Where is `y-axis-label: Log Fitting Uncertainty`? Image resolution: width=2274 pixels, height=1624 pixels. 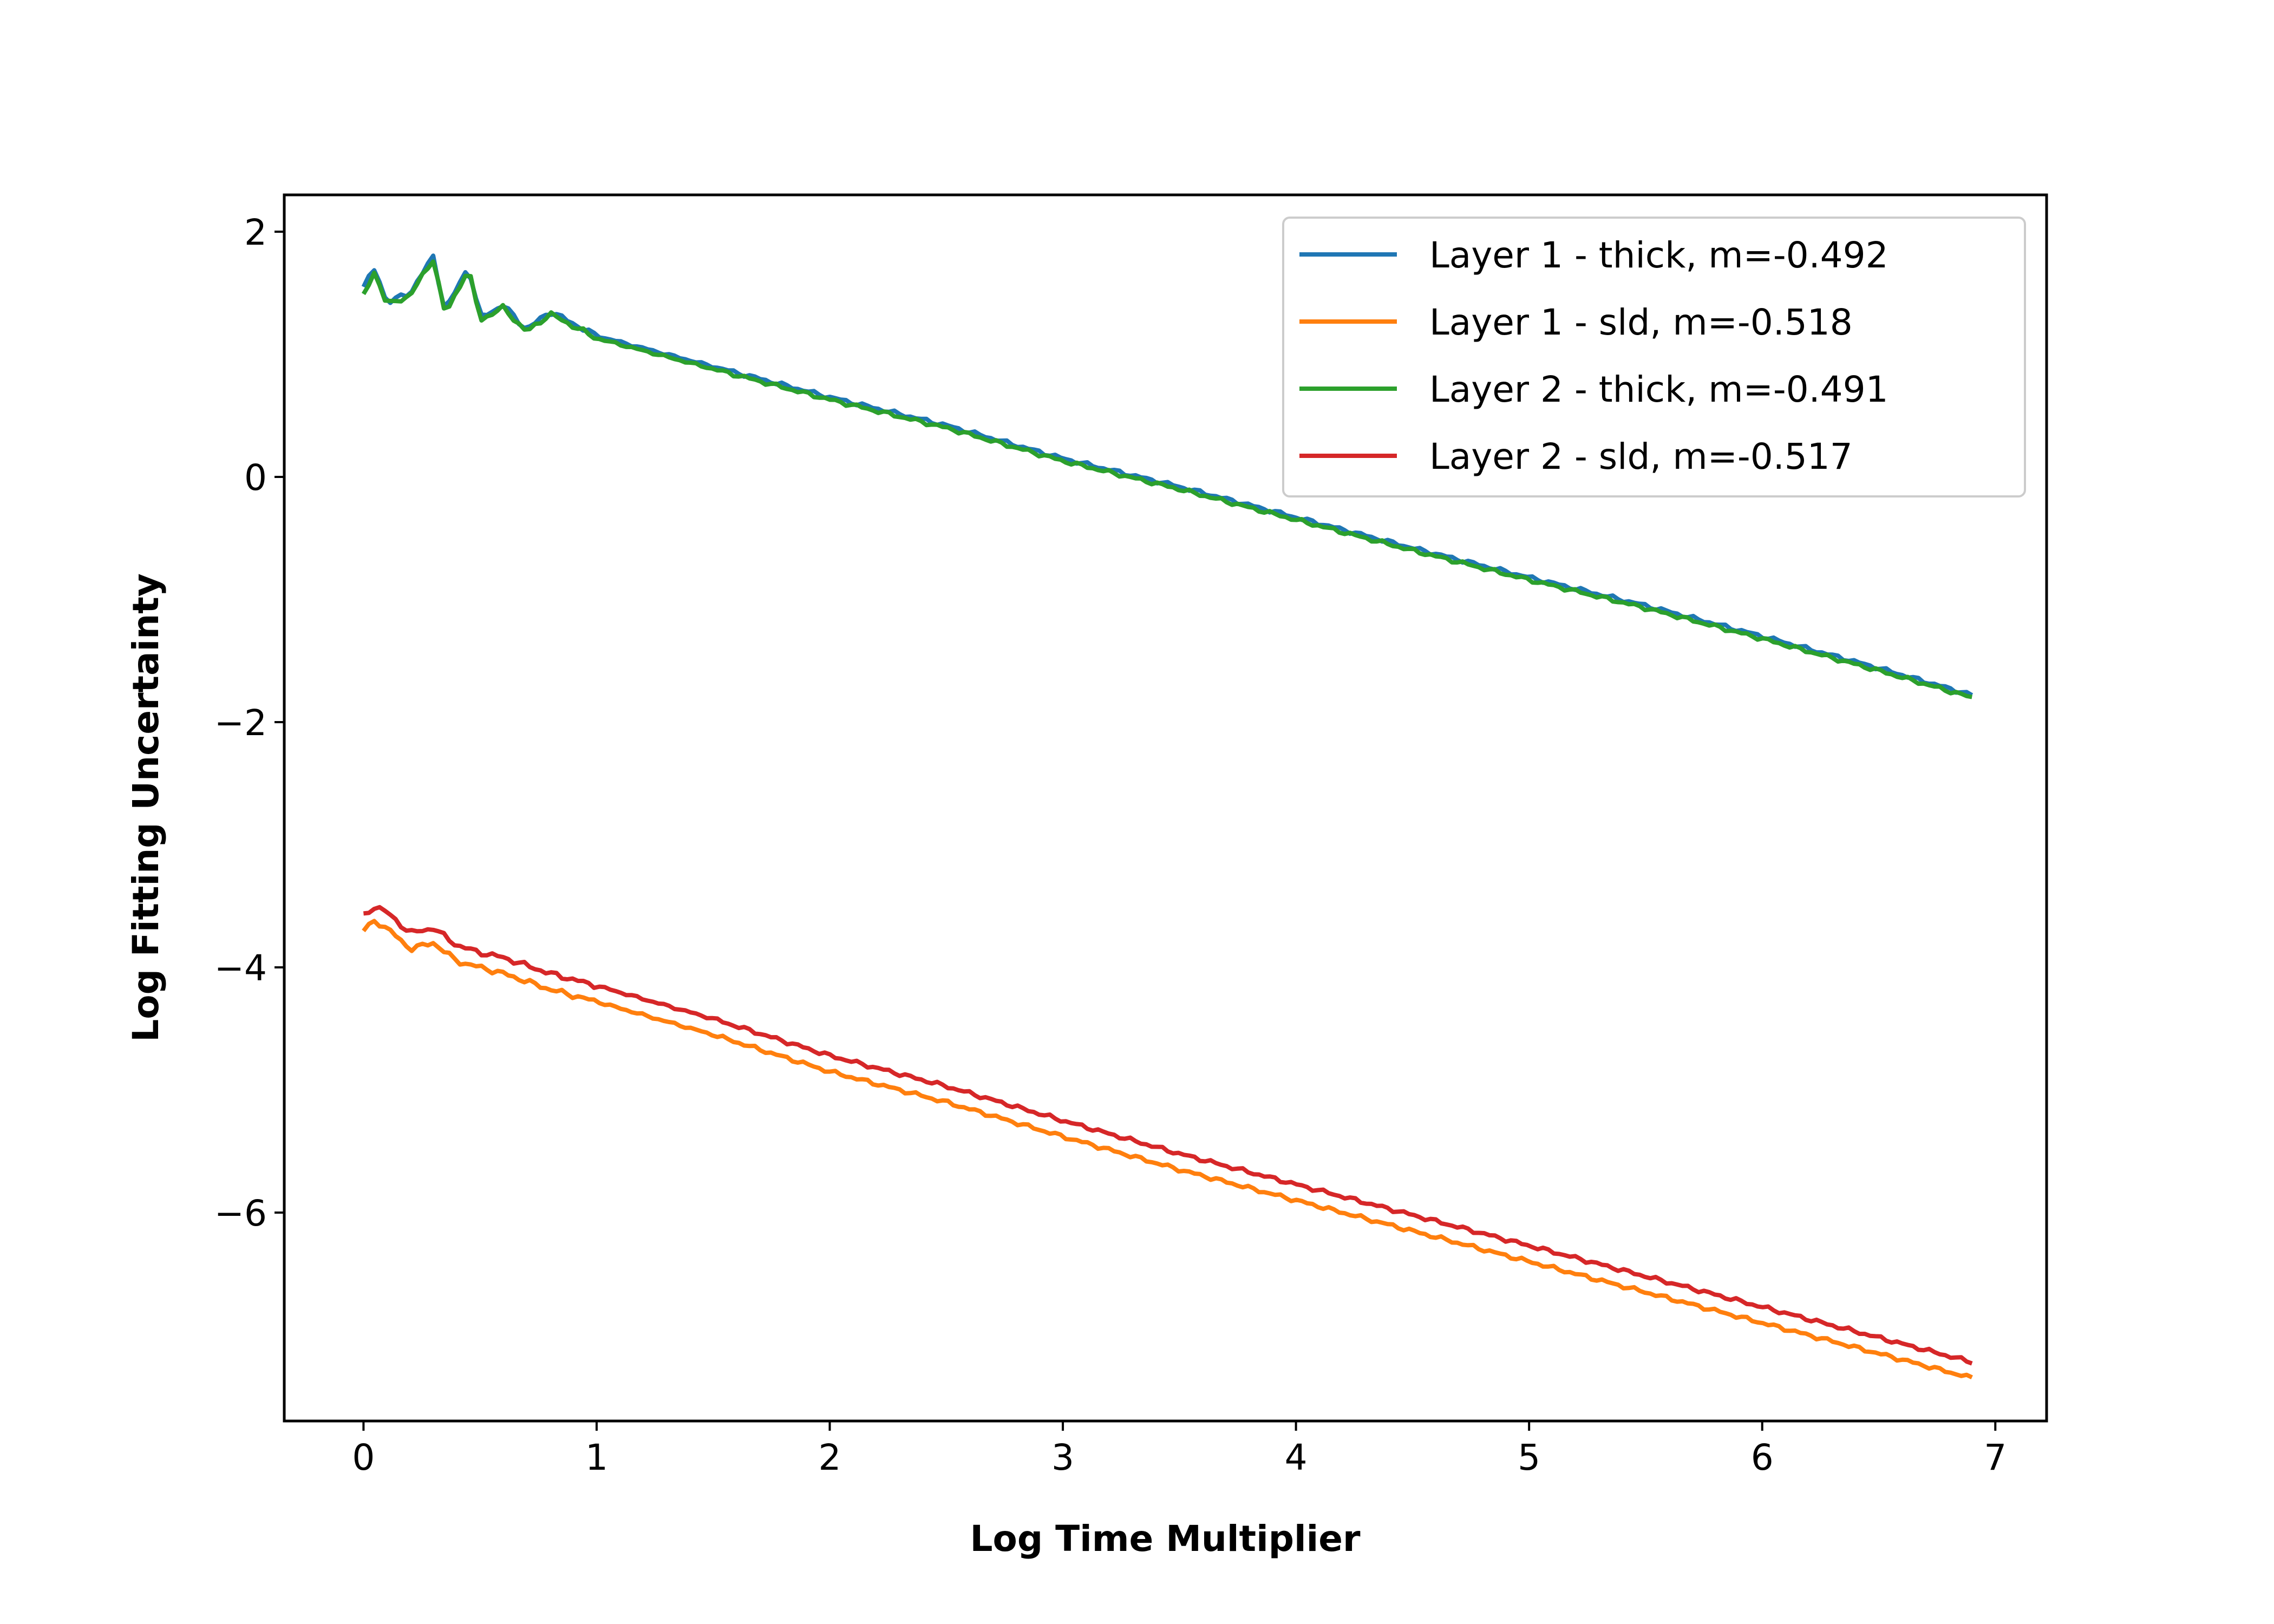
y-axis-label: Log Fitting Uncertainty is located at coordinates (146, 807).